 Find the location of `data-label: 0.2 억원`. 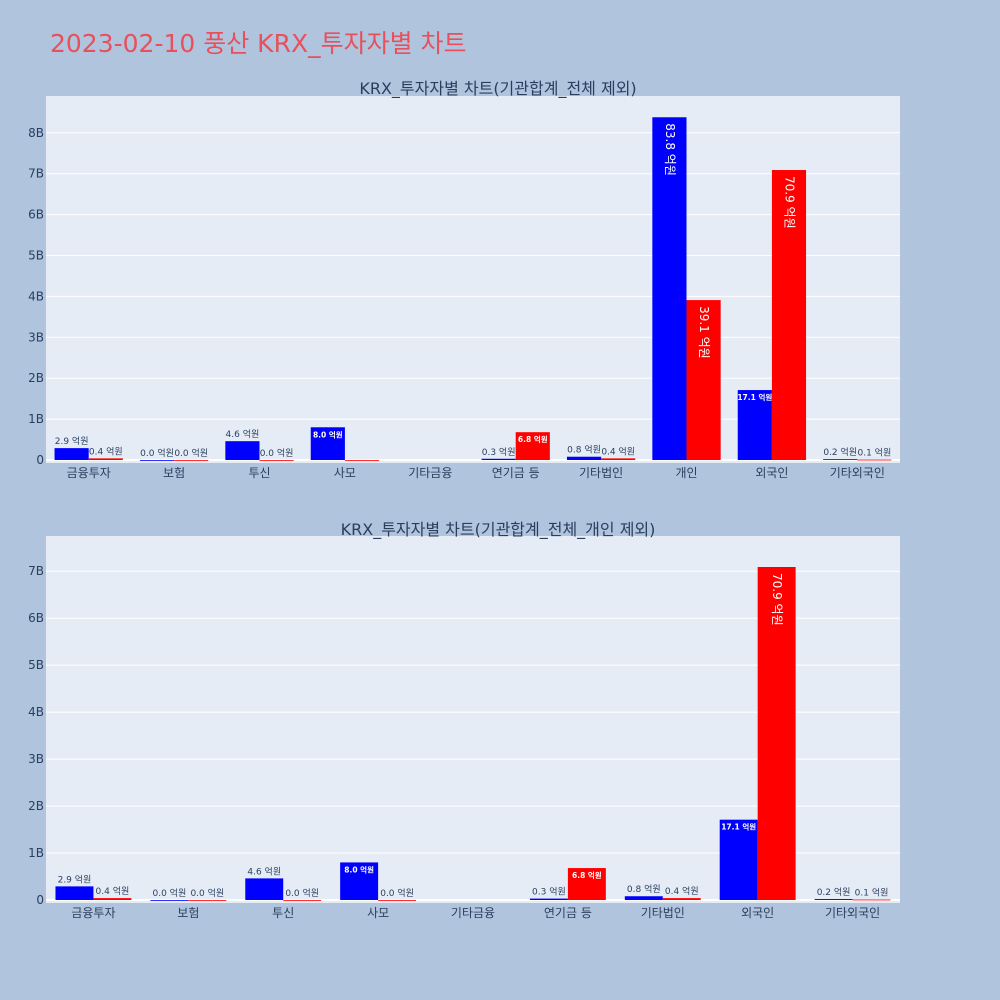

data-label: 0.2 억원 is located at coordinates (840, 452).